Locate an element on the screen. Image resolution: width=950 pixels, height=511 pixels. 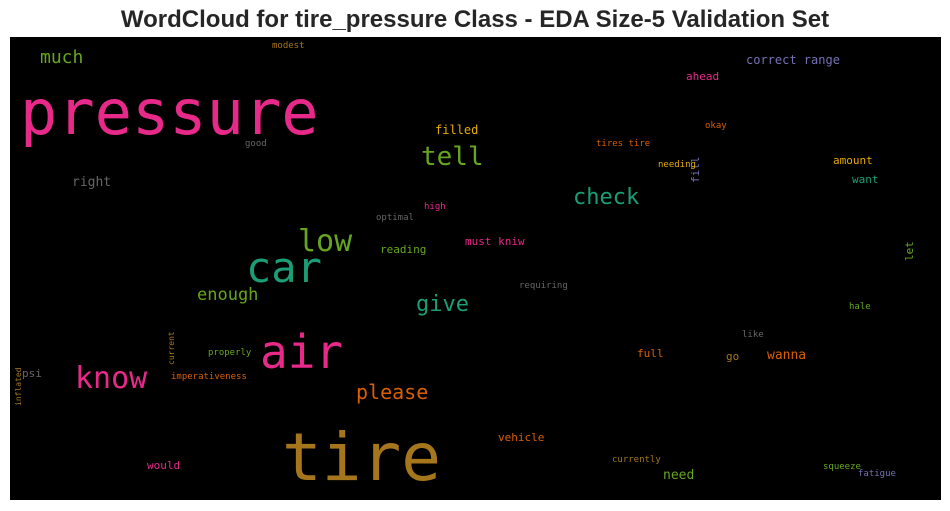
word-must-kniw: must kniw is located at coordinates (495, 241).